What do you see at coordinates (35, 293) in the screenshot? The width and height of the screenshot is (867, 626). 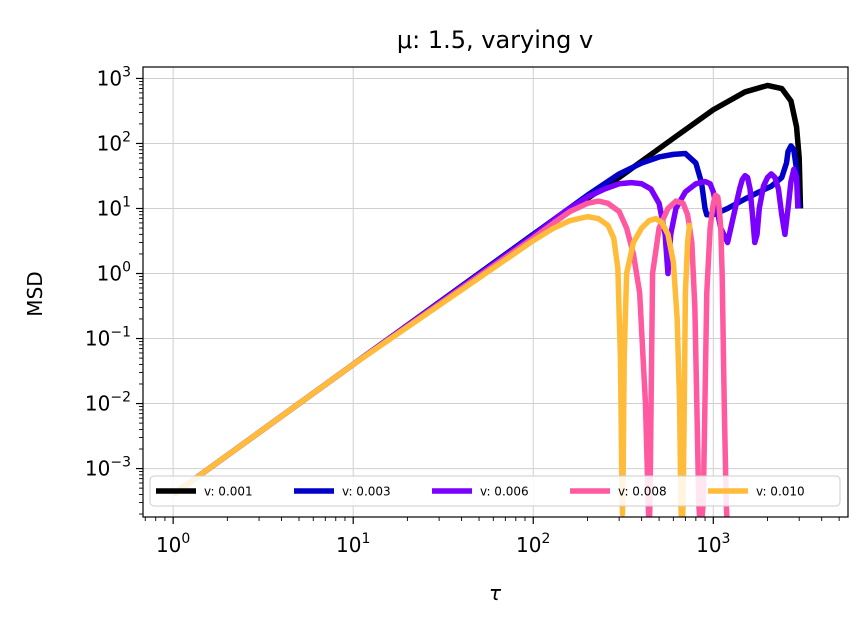 I see `y-axis-label: MSD` at bounding box center [35, 293].